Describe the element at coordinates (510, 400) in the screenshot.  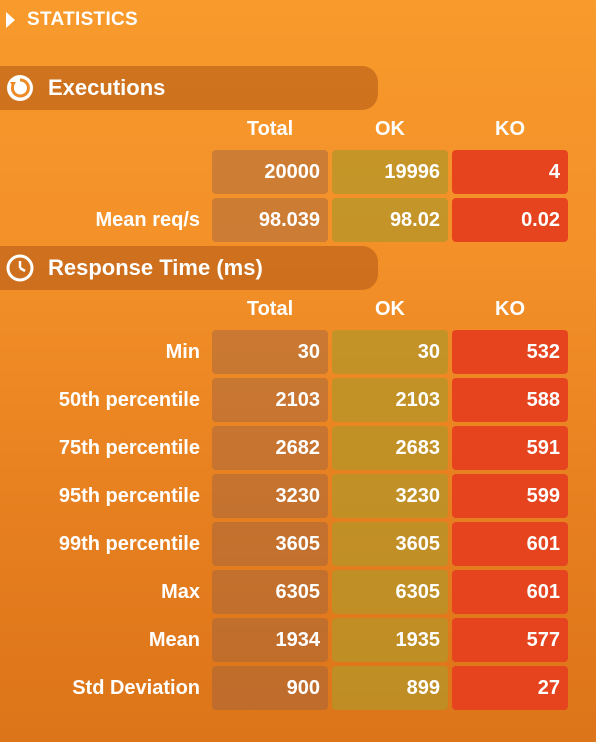
I see `ko-cell: 588` at that location.